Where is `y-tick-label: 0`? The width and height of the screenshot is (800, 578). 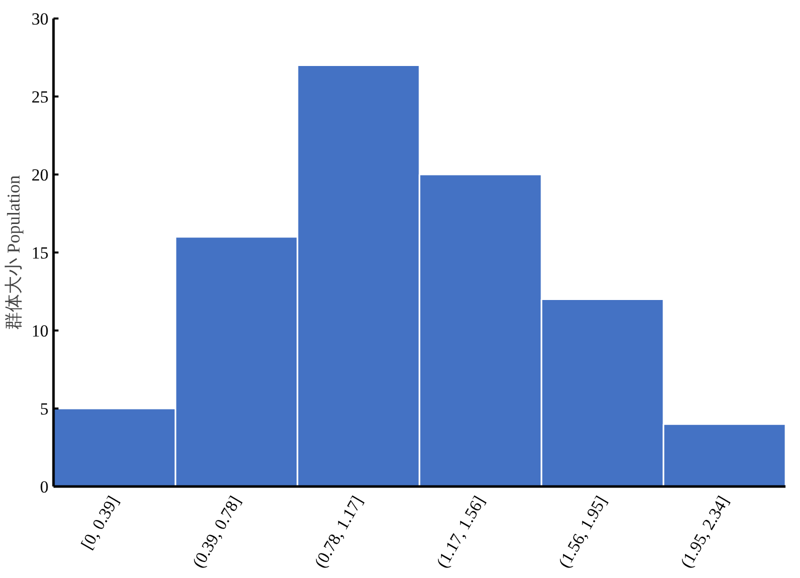 y-tick-label: 0 is located at coordinates (44, 487).